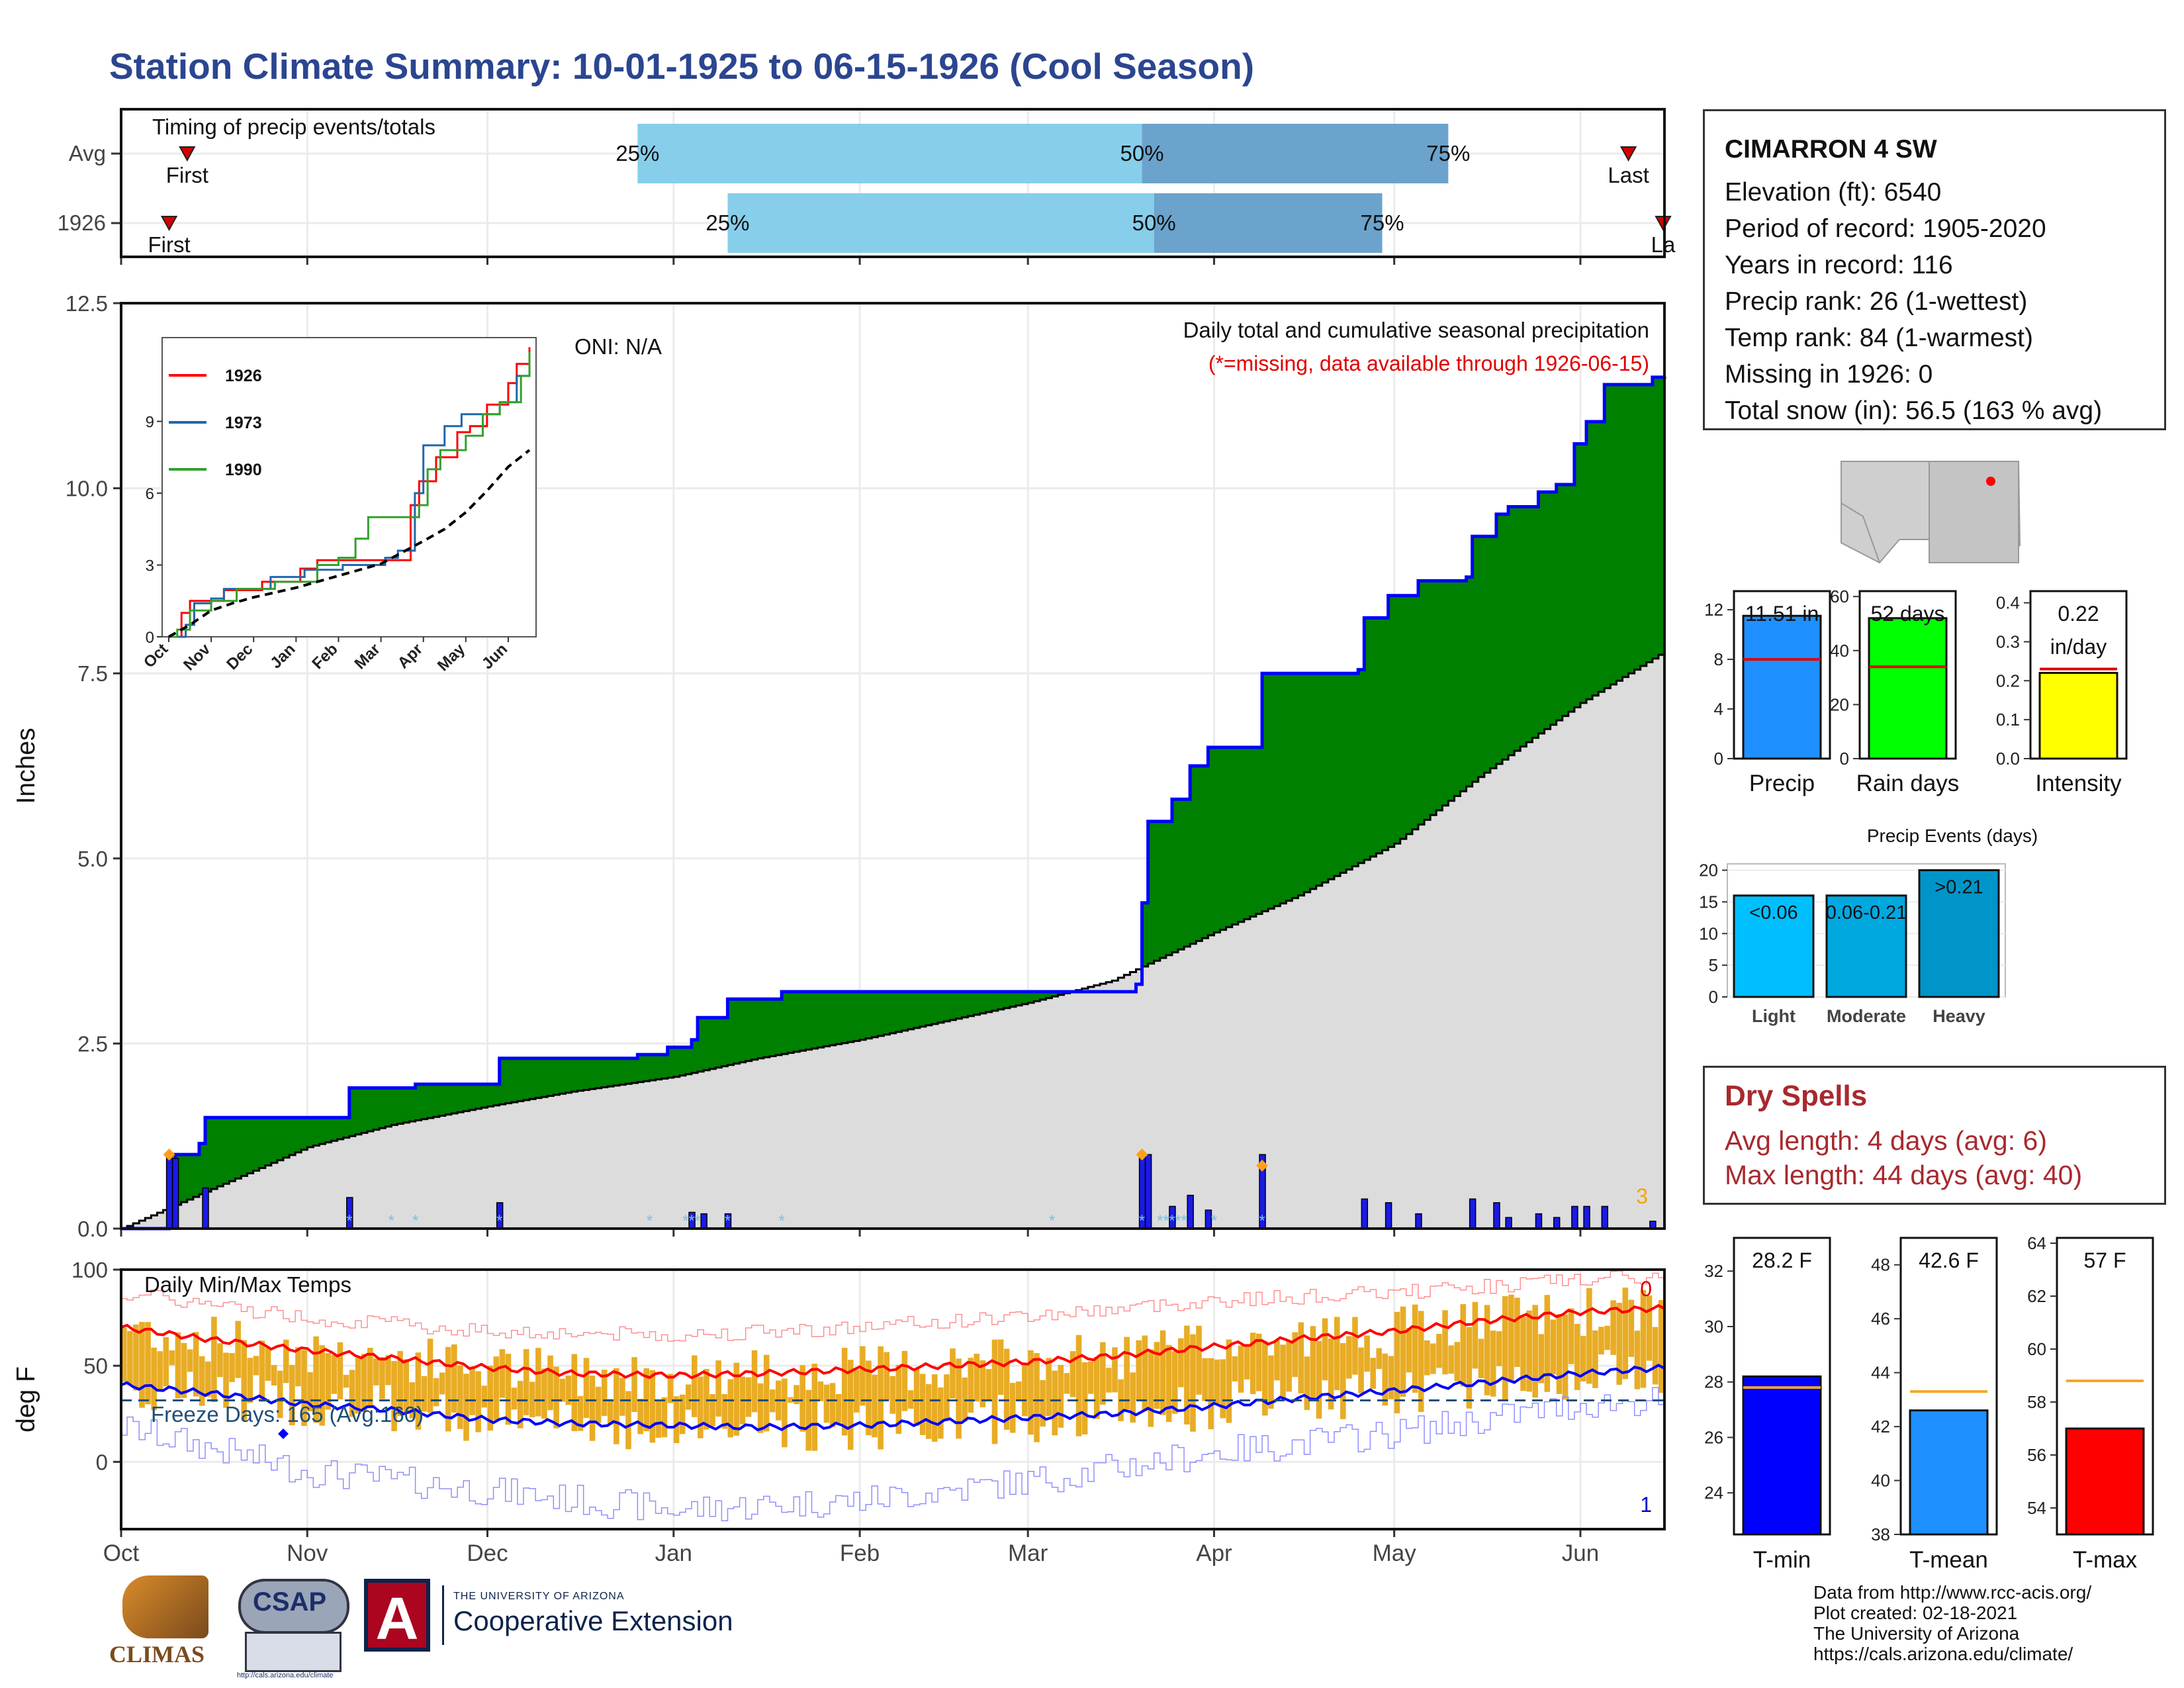  What do you see at coordinates (291, 1628) in the screenshot?
I see `csap-logo: CSAP http://cals.arizona.edu/climate` at bounding box center [291, 1628].